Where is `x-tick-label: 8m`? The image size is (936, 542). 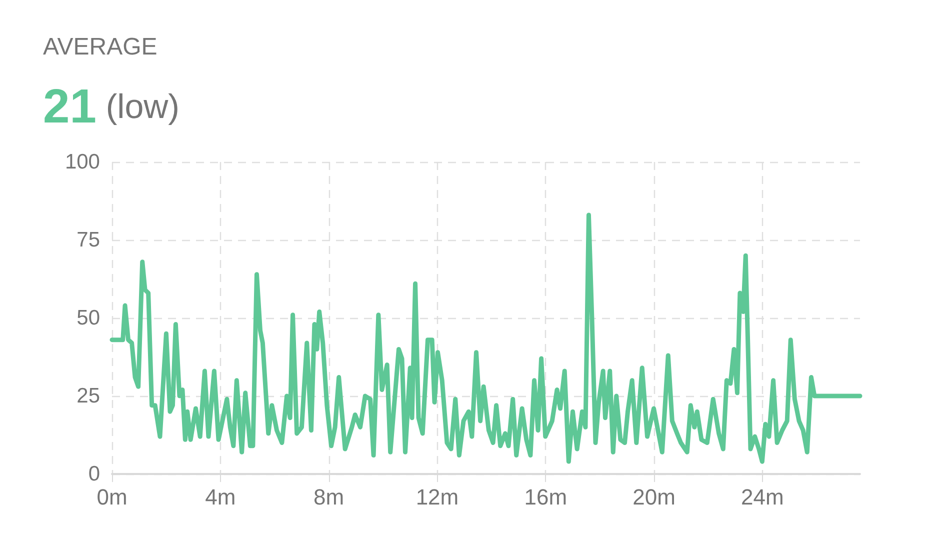
x-tick-label: 8m is located at coordinates (329, 497).